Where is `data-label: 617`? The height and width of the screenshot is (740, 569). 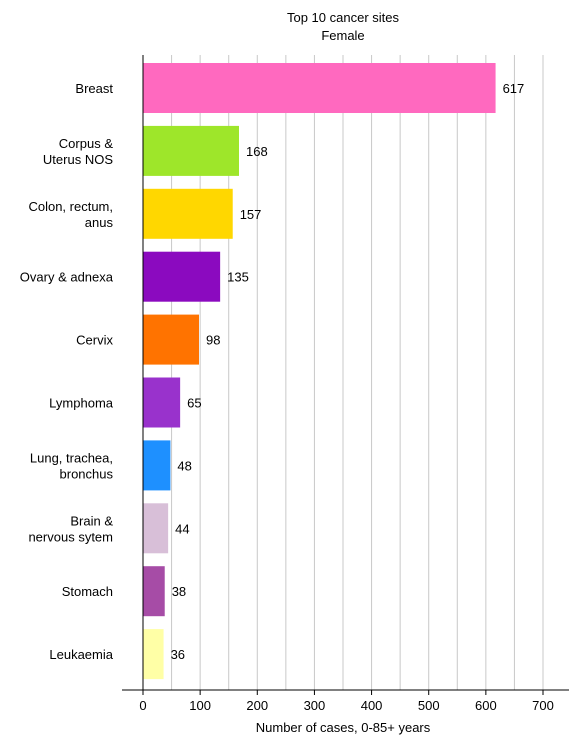 data-label: 617 is located at coordinates (514, 88).